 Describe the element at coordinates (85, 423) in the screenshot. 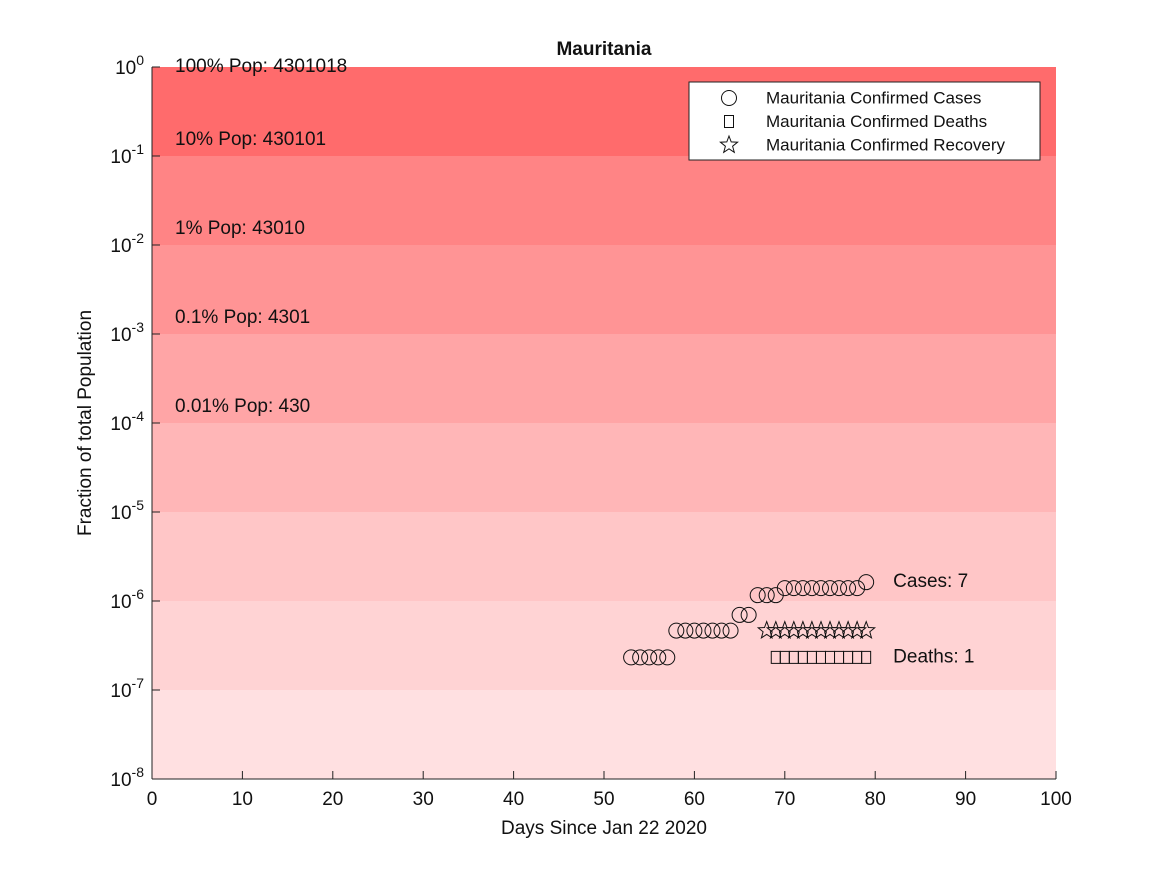

I see `y-axis-label: Fraction of total Population` at that location.